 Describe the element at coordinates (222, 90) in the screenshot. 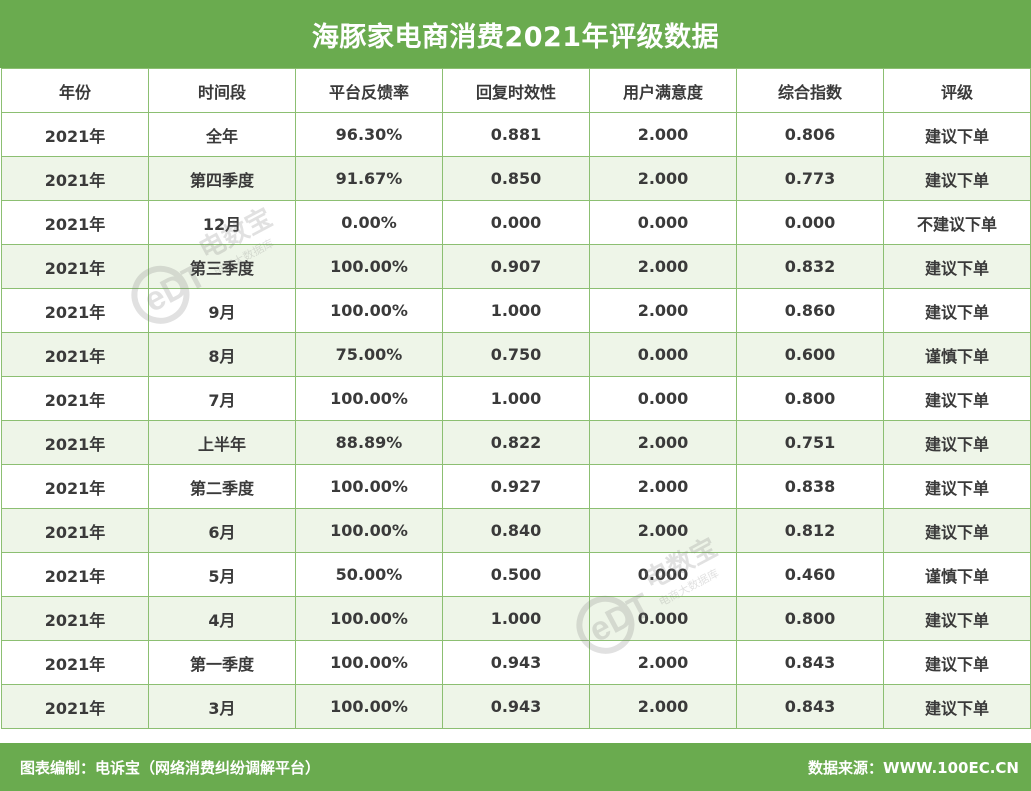

I see `header-period: 时间段` at that location.